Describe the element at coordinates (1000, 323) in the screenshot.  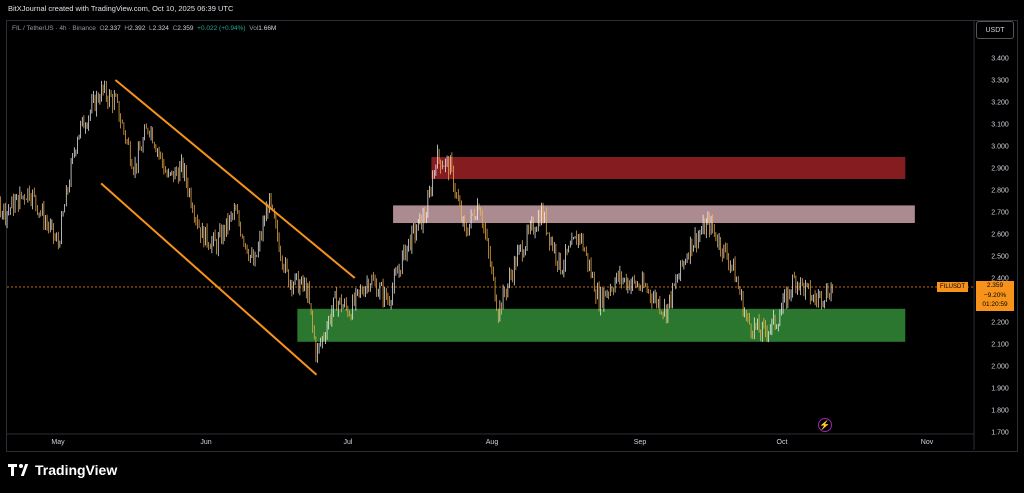
I see `y-tick-label: 2.200` at that location.